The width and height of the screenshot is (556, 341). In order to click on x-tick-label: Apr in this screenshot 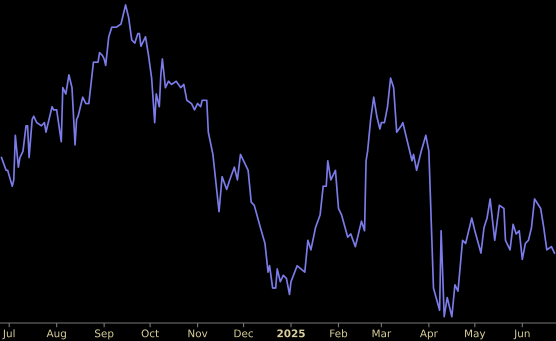, I will do `click(429, 335)`.